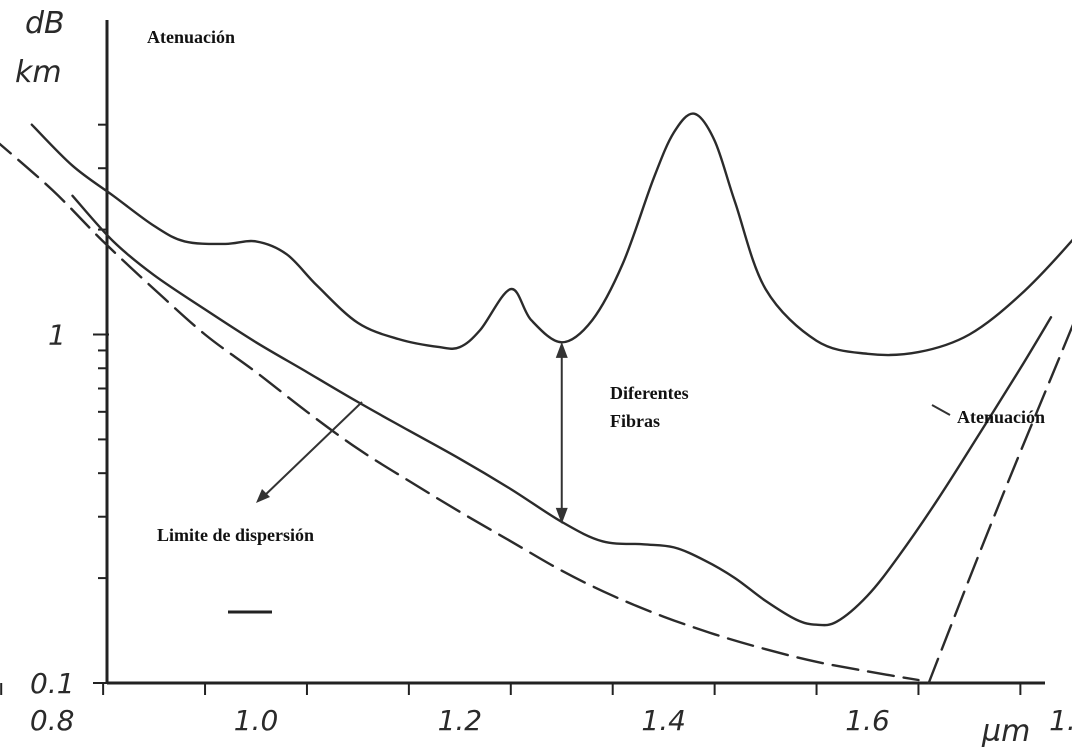  What do you see at coordinates (551, 720) in the screenshot?
I see `x-axis-tick-labels: 0.8 1.0 1.2 1.4 1.6 1.8` at bounding box center [551, 720].